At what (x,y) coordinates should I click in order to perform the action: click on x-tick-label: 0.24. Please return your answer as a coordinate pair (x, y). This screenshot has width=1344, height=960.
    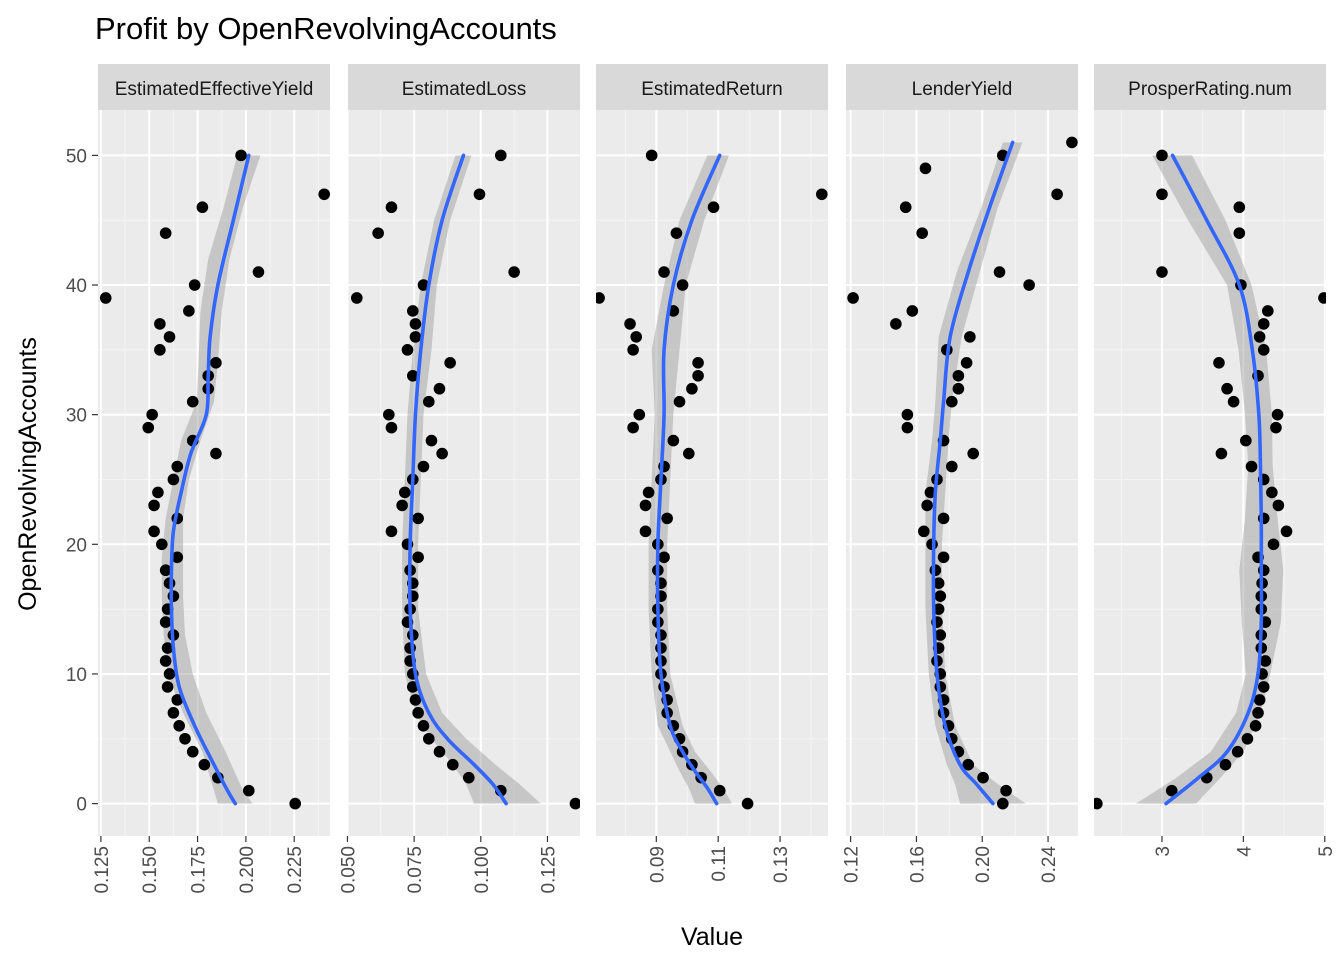
    Looking at the image, I should click on (1049, 864).